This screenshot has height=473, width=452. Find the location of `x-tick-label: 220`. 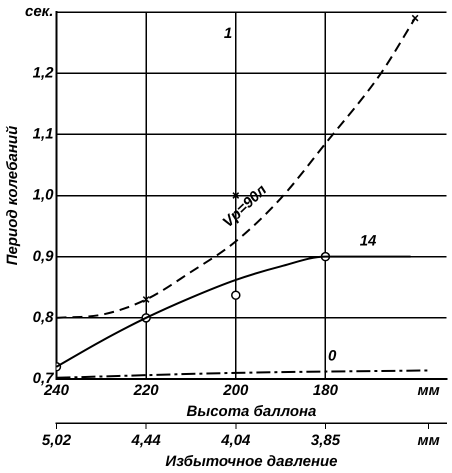

x-tick-label: 220 is located at coordinates (146, 391).